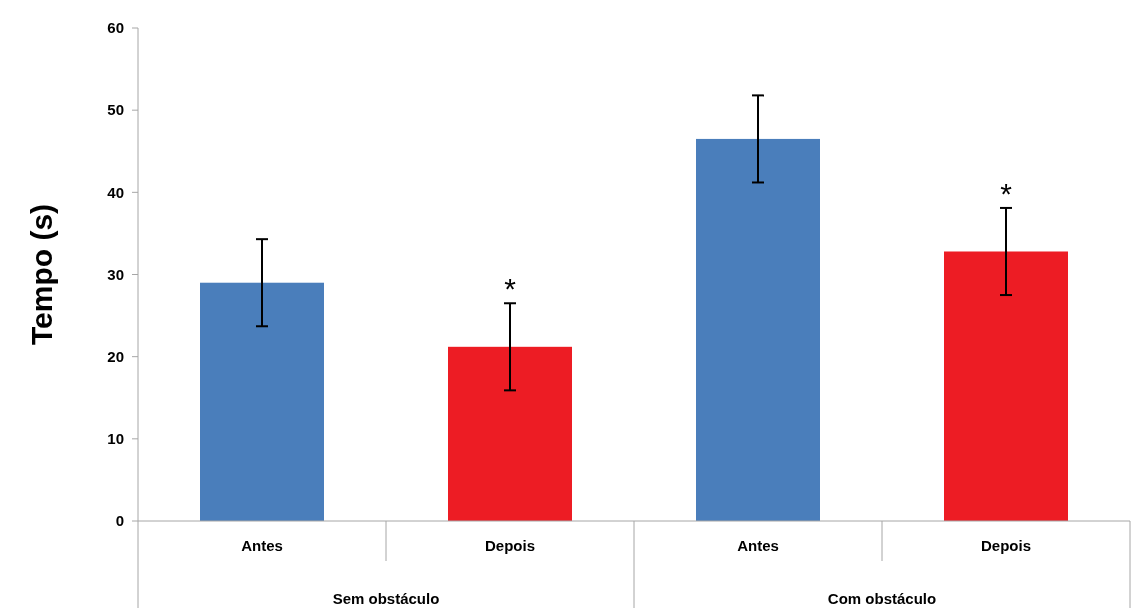 The image size is (1137, 608). I want to click on y-tick-label: 60, so click(115, 28).